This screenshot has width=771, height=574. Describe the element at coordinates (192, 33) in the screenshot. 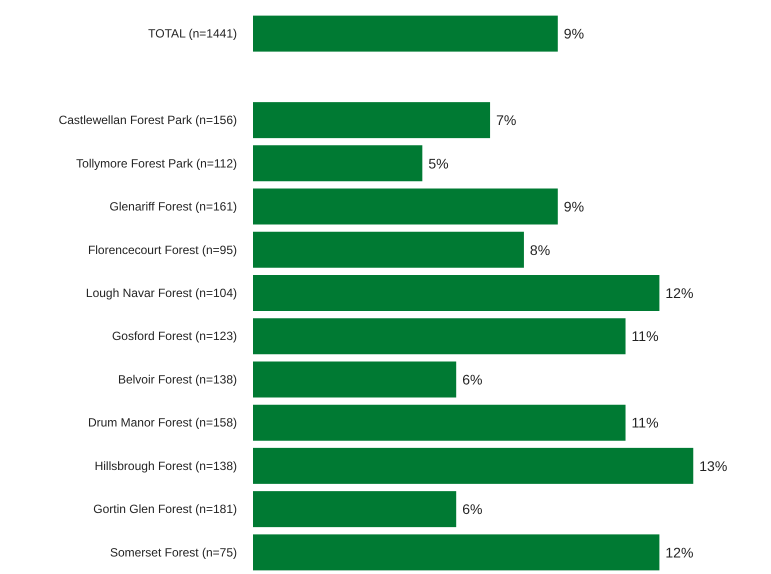

I see `y-tick-label: TOTAL (n=1441)` at that location.